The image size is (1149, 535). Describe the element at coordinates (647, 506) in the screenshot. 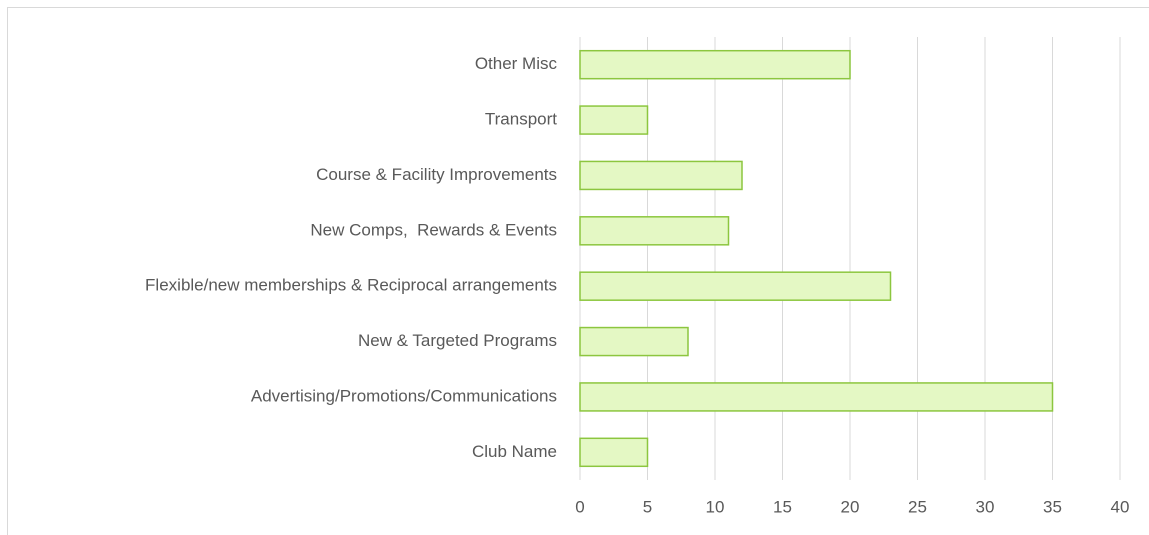

I see `x-tick-label: 5` at that location.